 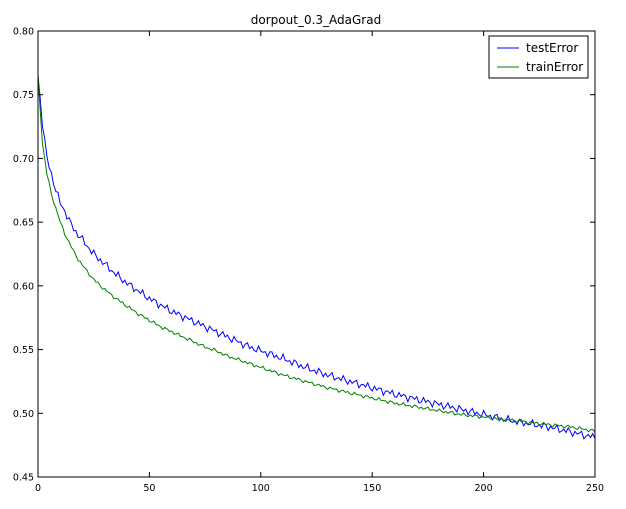 What do you see at coordinates (552, 48) in the screenshot?
I see `legend-label-testError: testError` at bounding box center [552, 48].